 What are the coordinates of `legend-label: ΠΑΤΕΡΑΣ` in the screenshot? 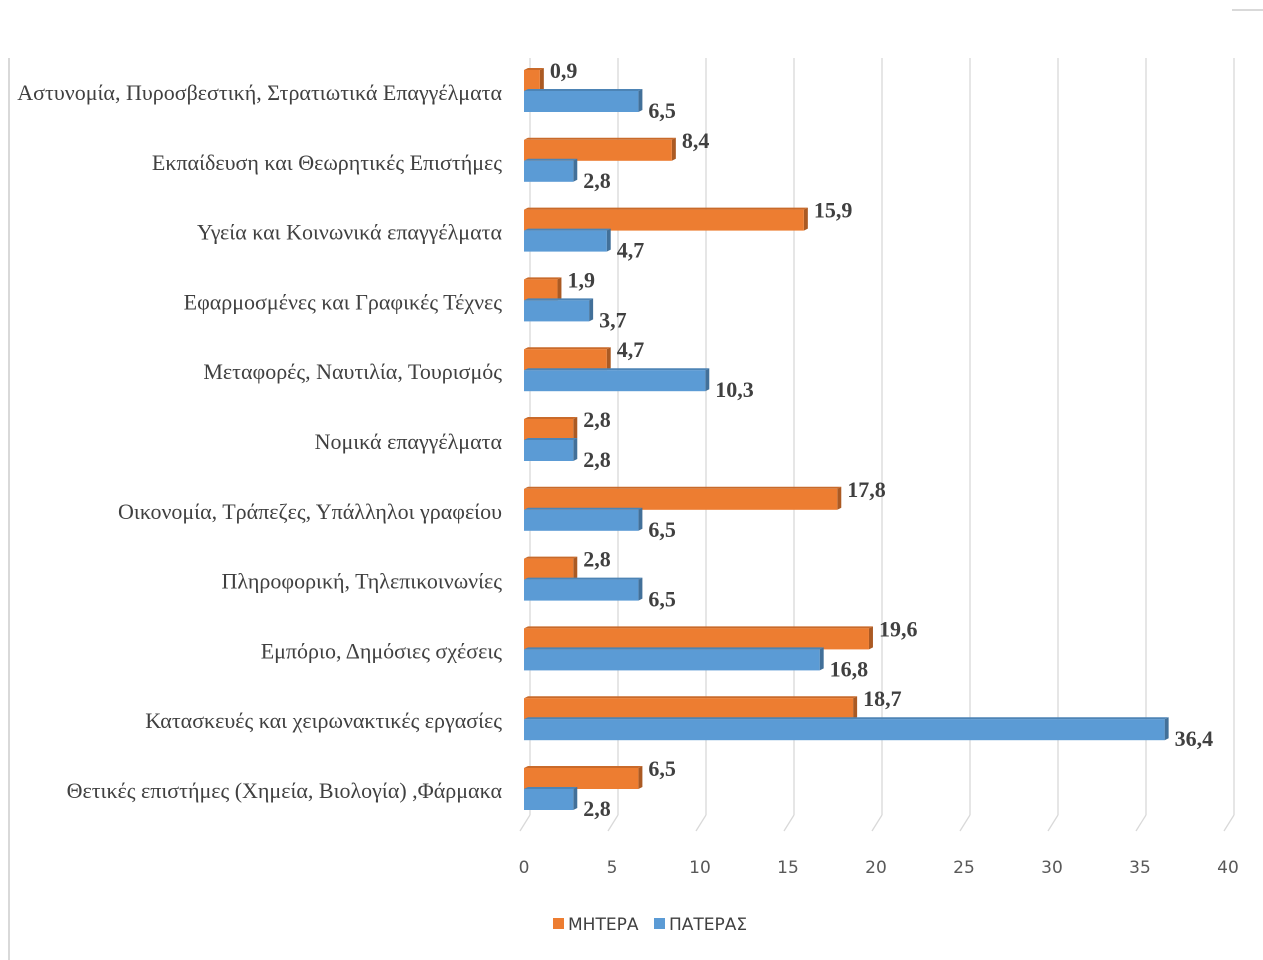 It's located at (708, 925).